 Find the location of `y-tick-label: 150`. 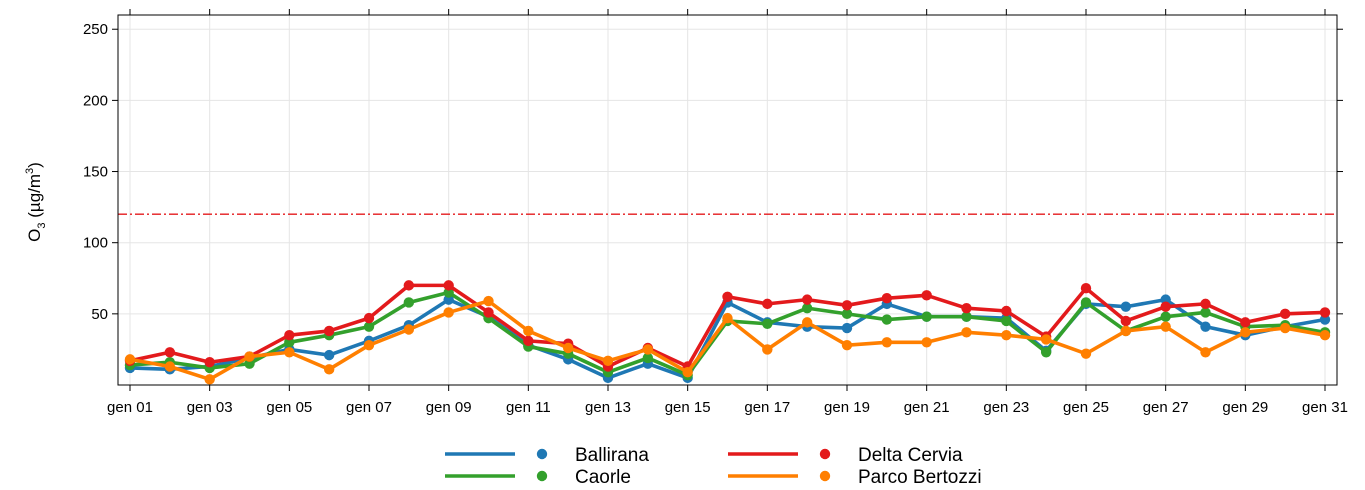

y-tick-label: 150 is located at coordinates (95, 172).